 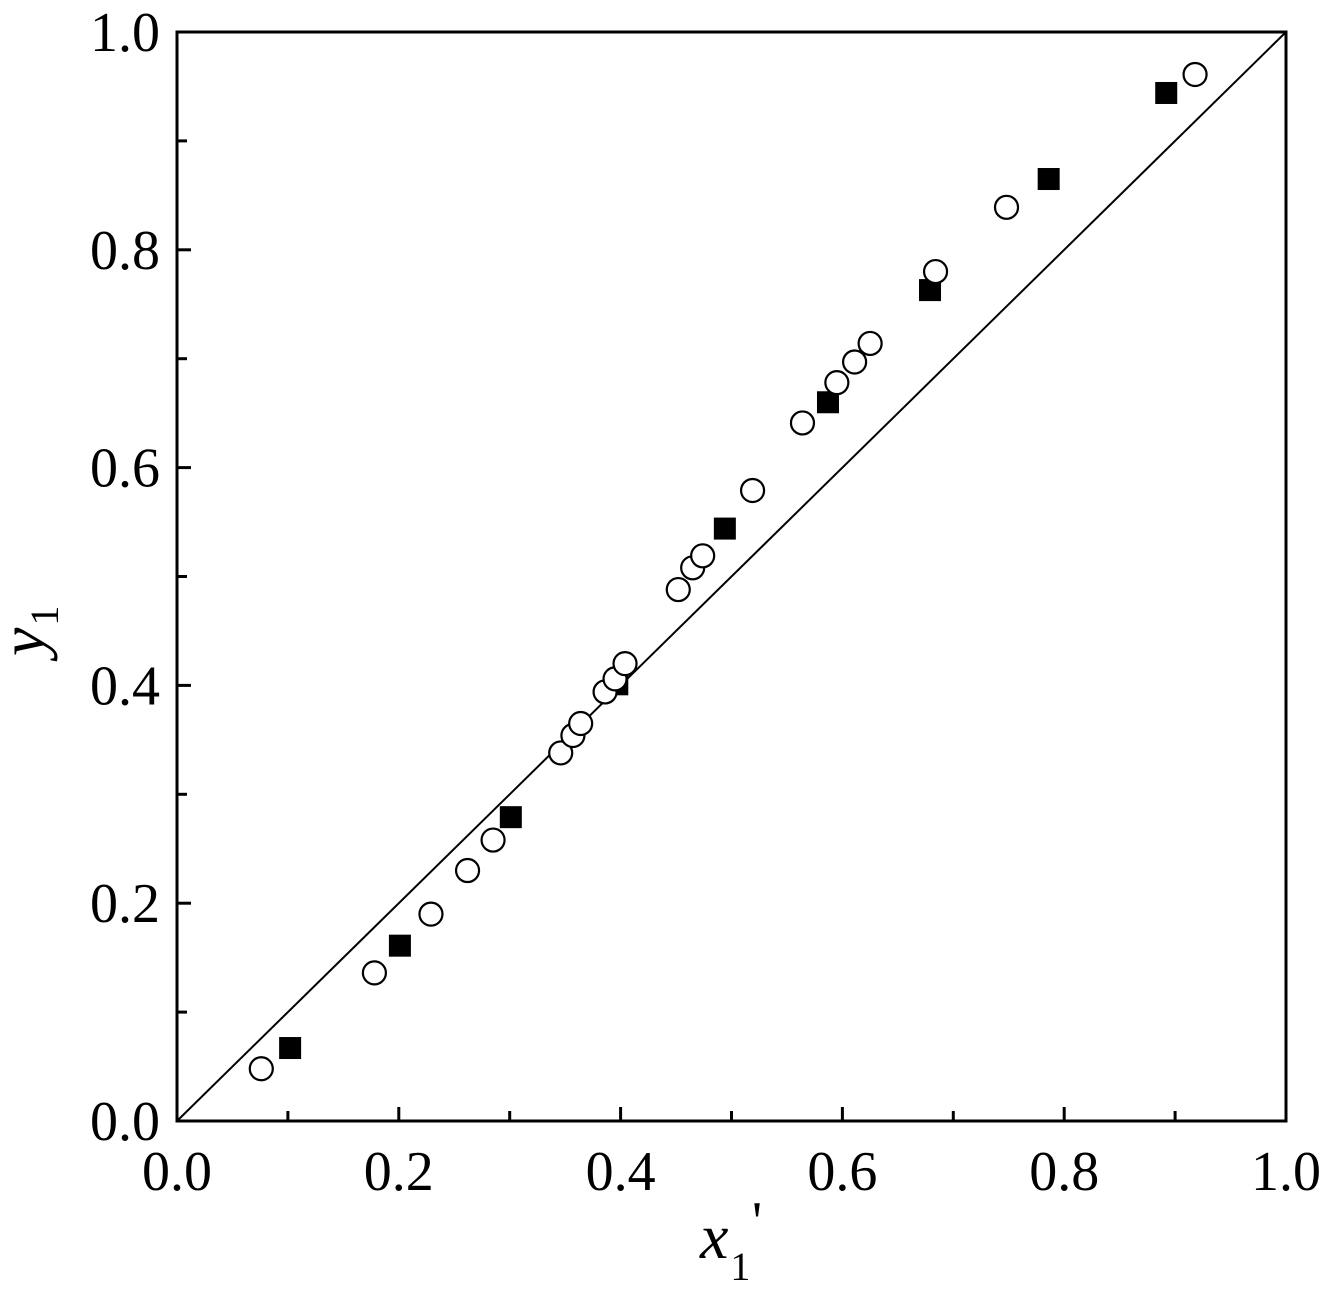 I want to click on y-tick-label: 0.4, so click(x=125, y=686).